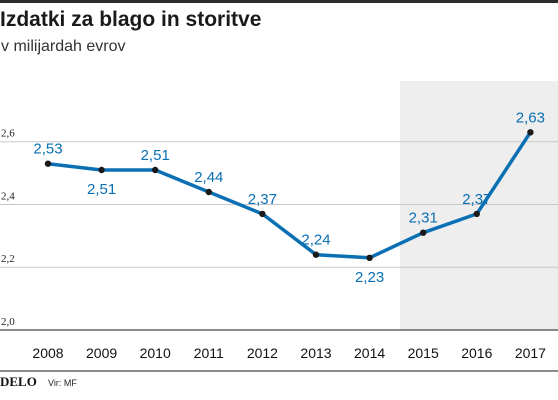 Image resolution: width=558 pixels, height=400 pixels. I want to click on x-tick-label: 2008, so click(47, 353).